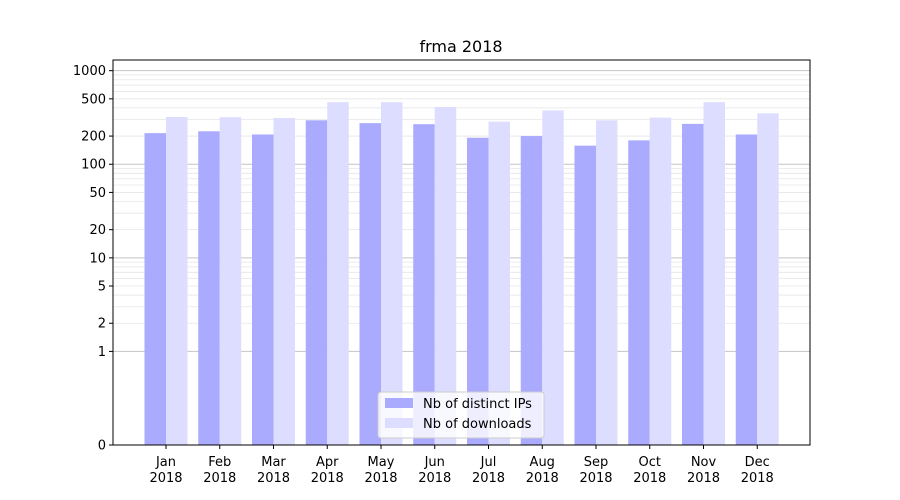 The height and width of the screenshot is (500, 900). What do you see at coordinates (542, 462) in the screenshot?
I see `x-tick-label-month: Aug` at bounding box center [542, 462].